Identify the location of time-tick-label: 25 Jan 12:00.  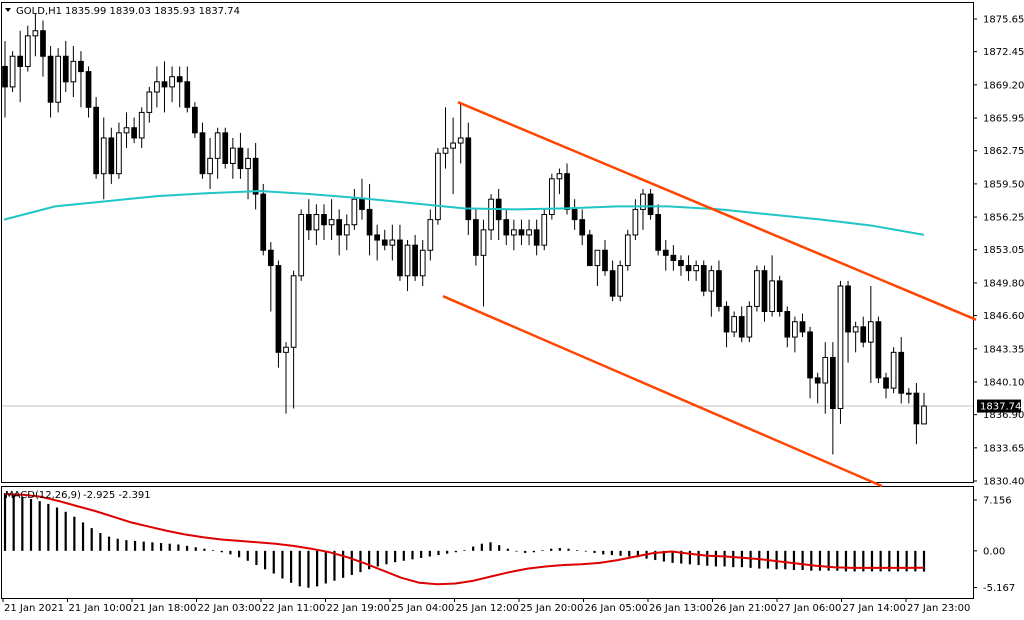
(487, 608).